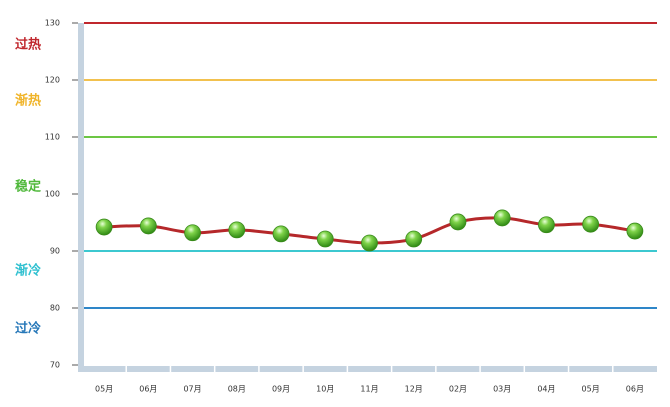 The image size is (670, 407). Describe the element at coordinates (28, 329) in the screenshot. I see `zone-label: 过冷` at that location.